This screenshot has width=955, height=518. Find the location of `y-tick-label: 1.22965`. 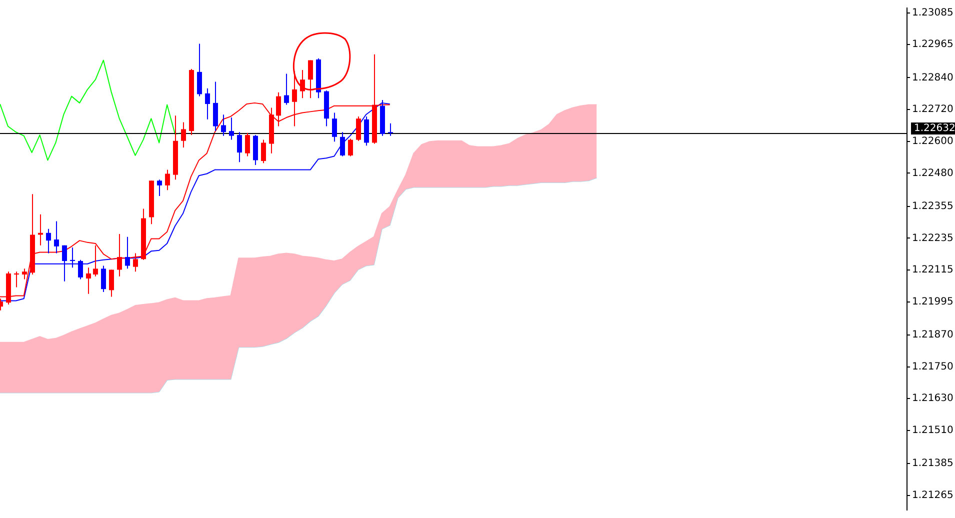

y-tick-label: 1.22965 is located at coordinates (933, 44).